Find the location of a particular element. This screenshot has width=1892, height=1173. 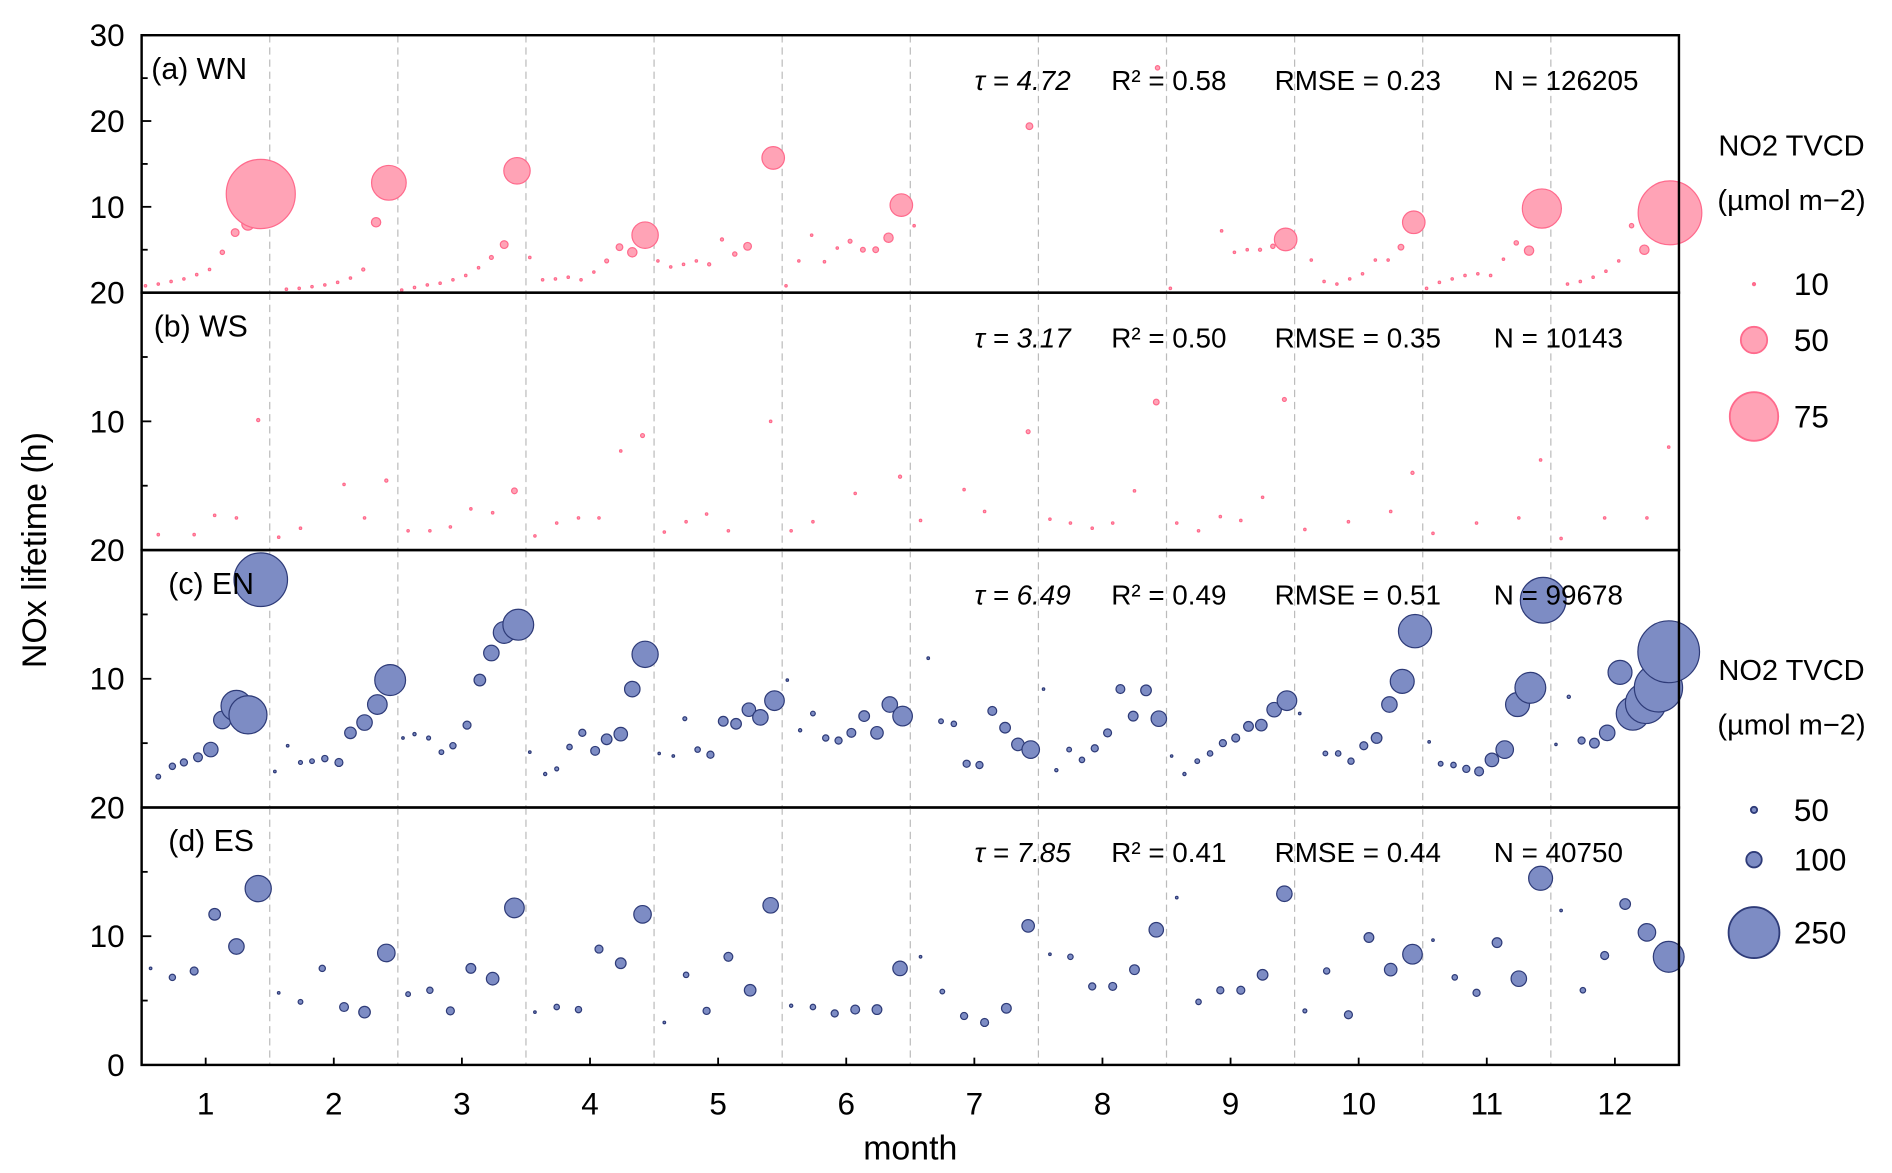

legend-label: 75 is located at coordinates (1811, 416).